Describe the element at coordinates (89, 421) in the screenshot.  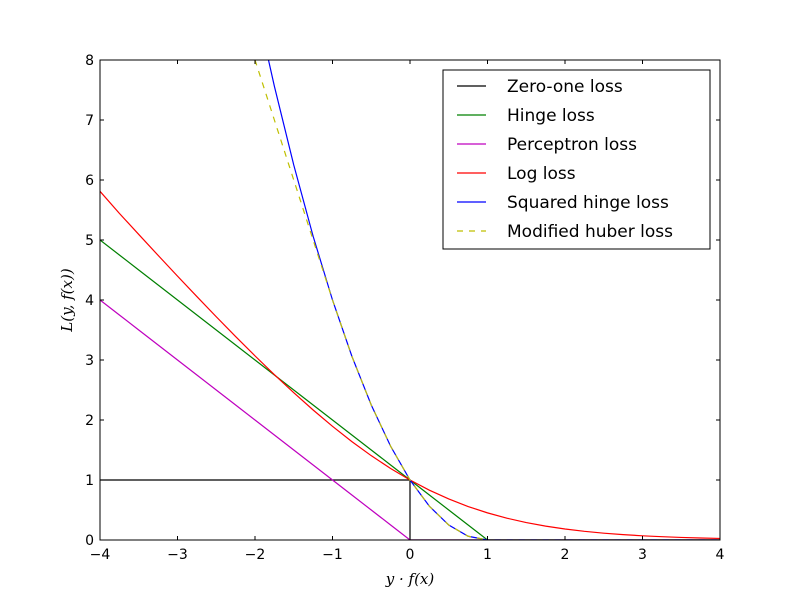
I see `y-tick-label: 2` at that location.